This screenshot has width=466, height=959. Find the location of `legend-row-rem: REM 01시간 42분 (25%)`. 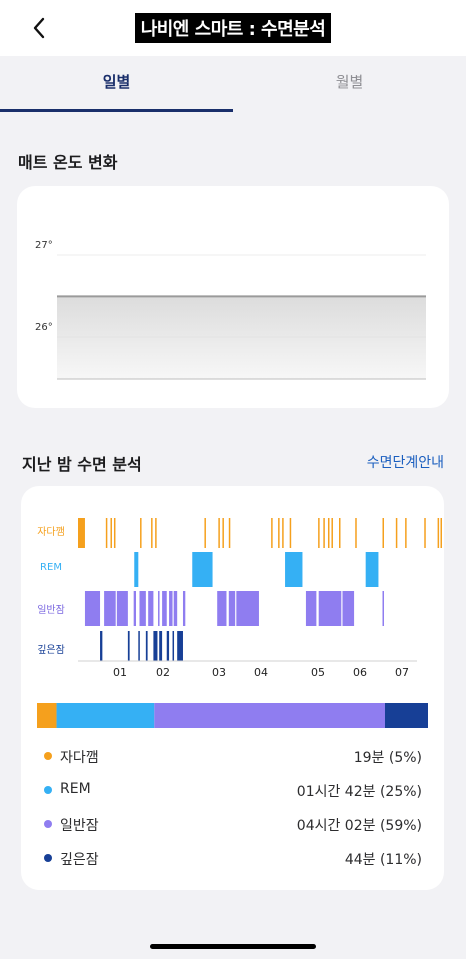

legend-row-rem: REM 01시간 42분 (25%) is located at coordinates (233, 791).